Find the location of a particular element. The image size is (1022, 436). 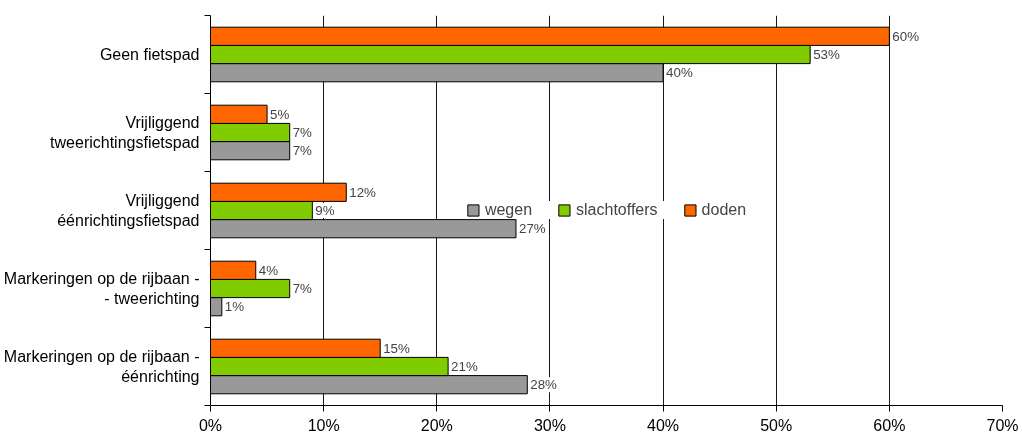

data-label: 53% is located at coordinates (826, 54).